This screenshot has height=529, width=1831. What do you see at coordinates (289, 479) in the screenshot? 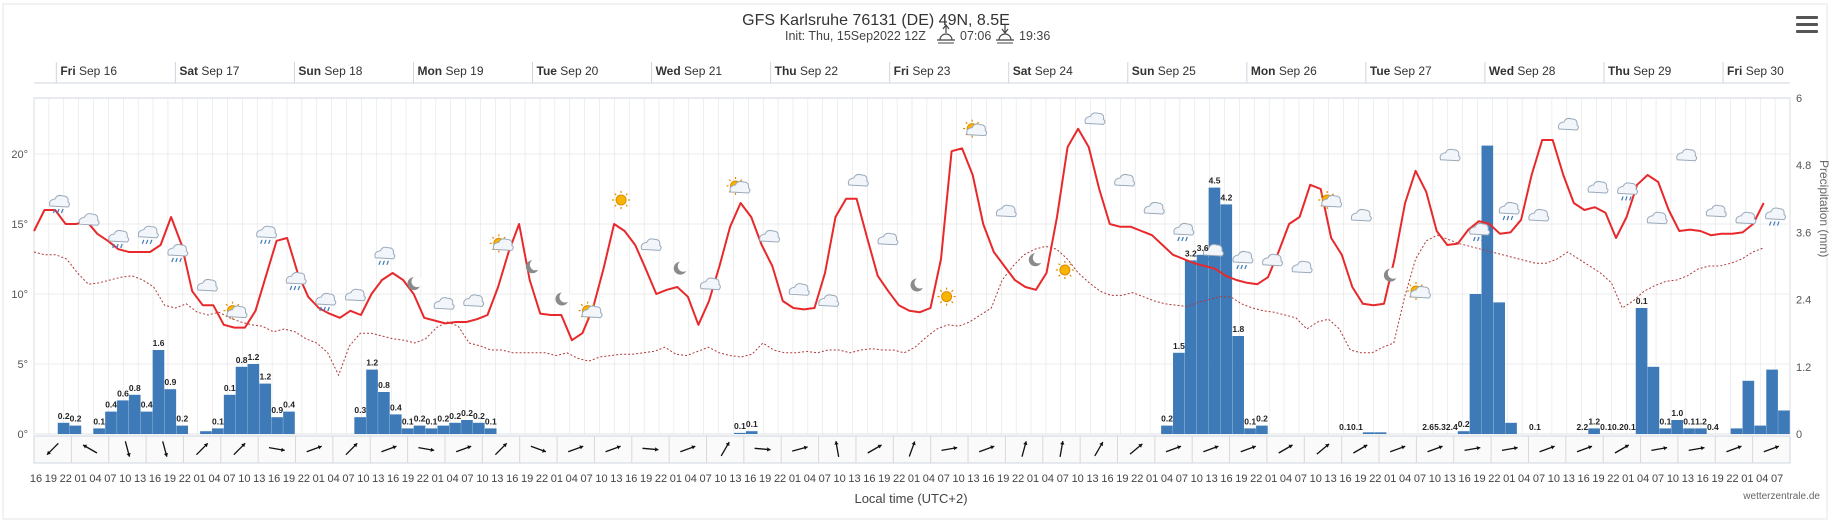
I see `x-tick-label: 19` at bounding box center [289, 479].